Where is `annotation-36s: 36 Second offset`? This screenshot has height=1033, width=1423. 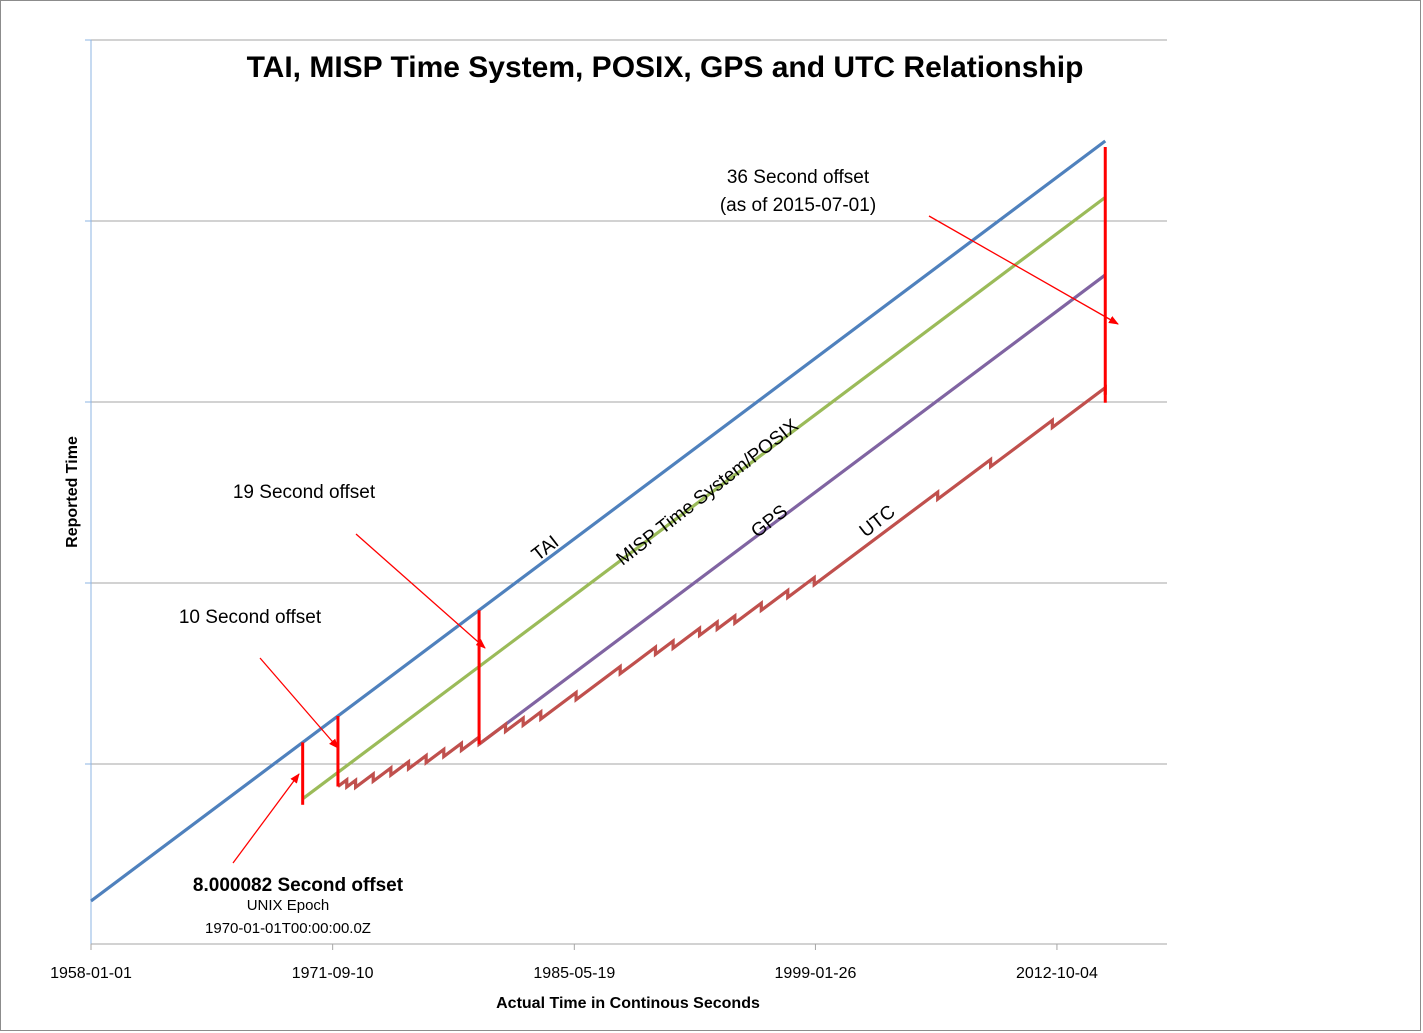
annotation-36s: 36 Second offset is located at coordinates (798, 177).